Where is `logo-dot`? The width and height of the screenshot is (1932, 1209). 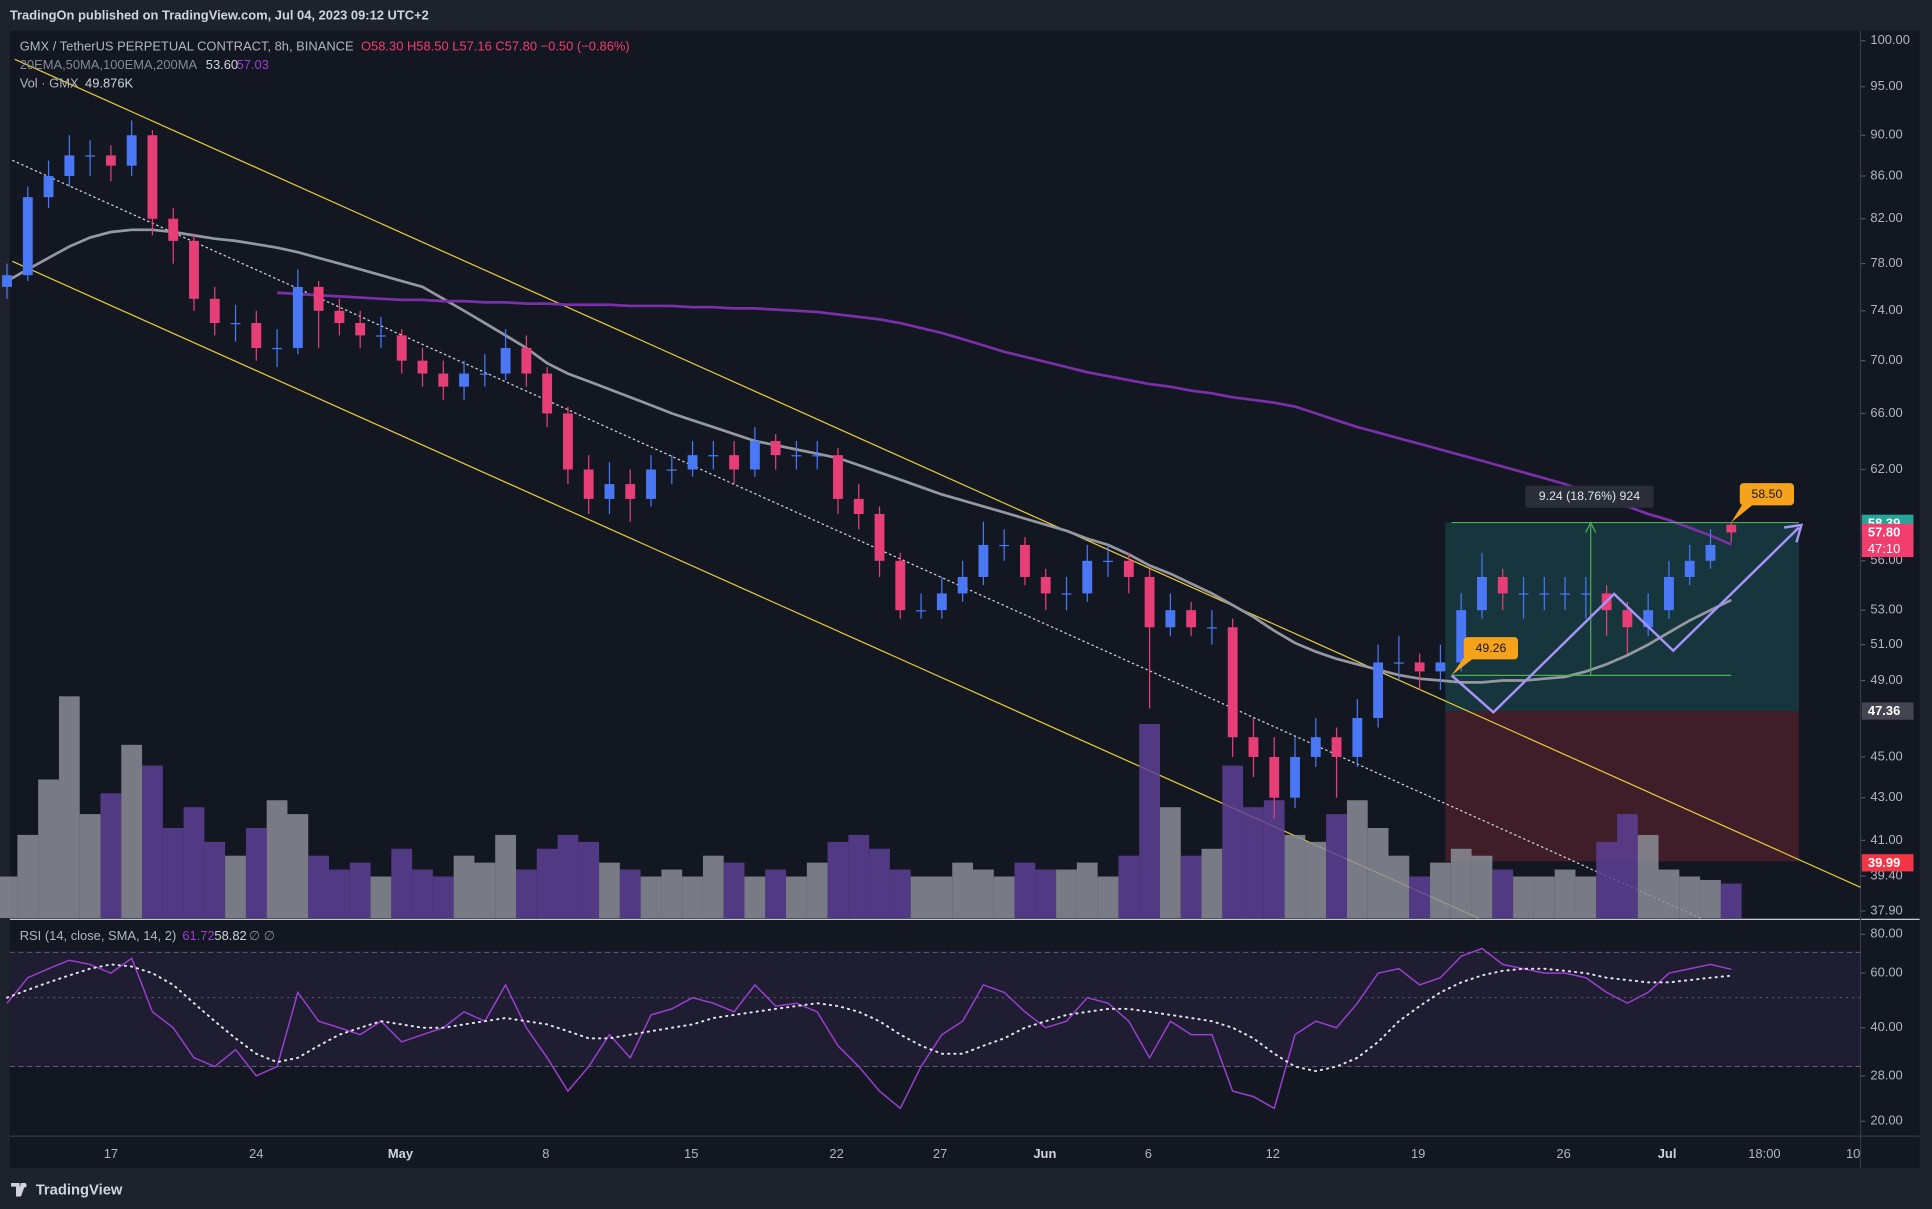 logo-dot is located at coordinates (24, 1185).